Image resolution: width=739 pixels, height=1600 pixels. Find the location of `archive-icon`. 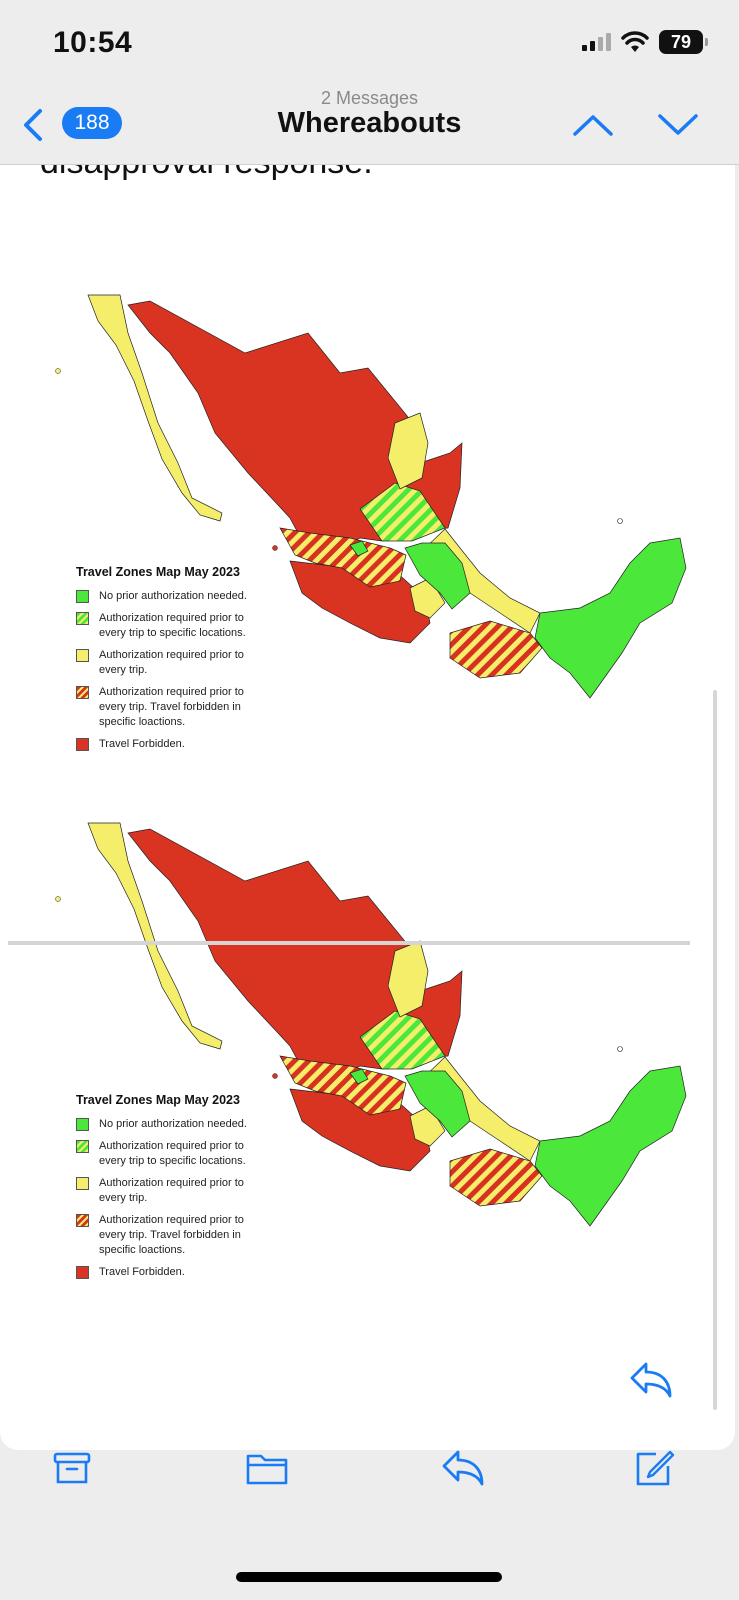

archive-icon is located at coordinates (72, 1468).